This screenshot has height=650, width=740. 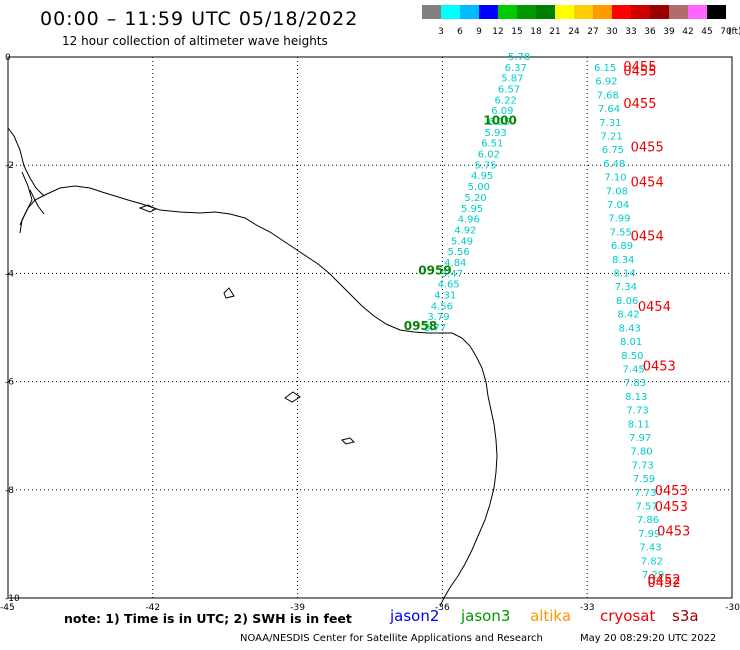 I want to click on y-tick-label: -2, so click(x=9, y=166).